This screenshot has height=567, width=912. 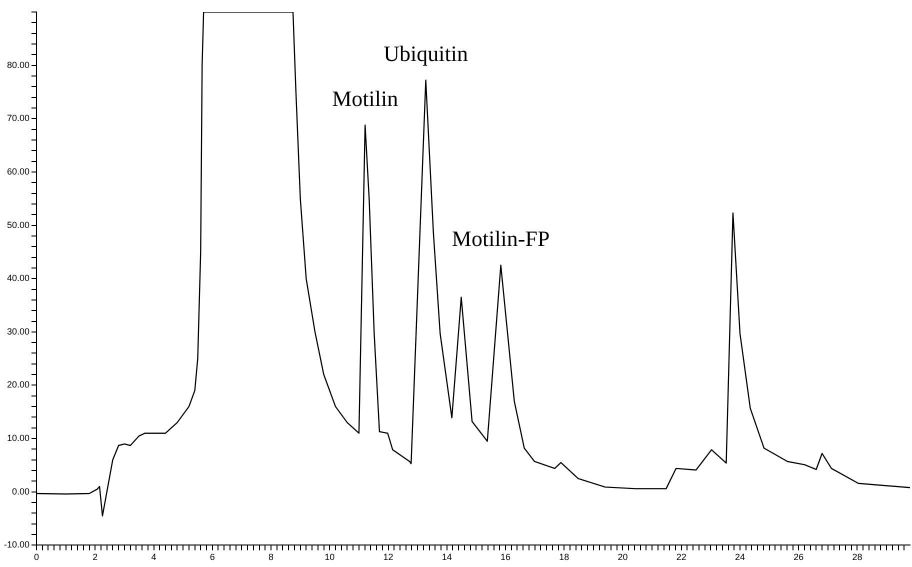 I want to click on x-tick-label: 26, so click(x=799, y=557).